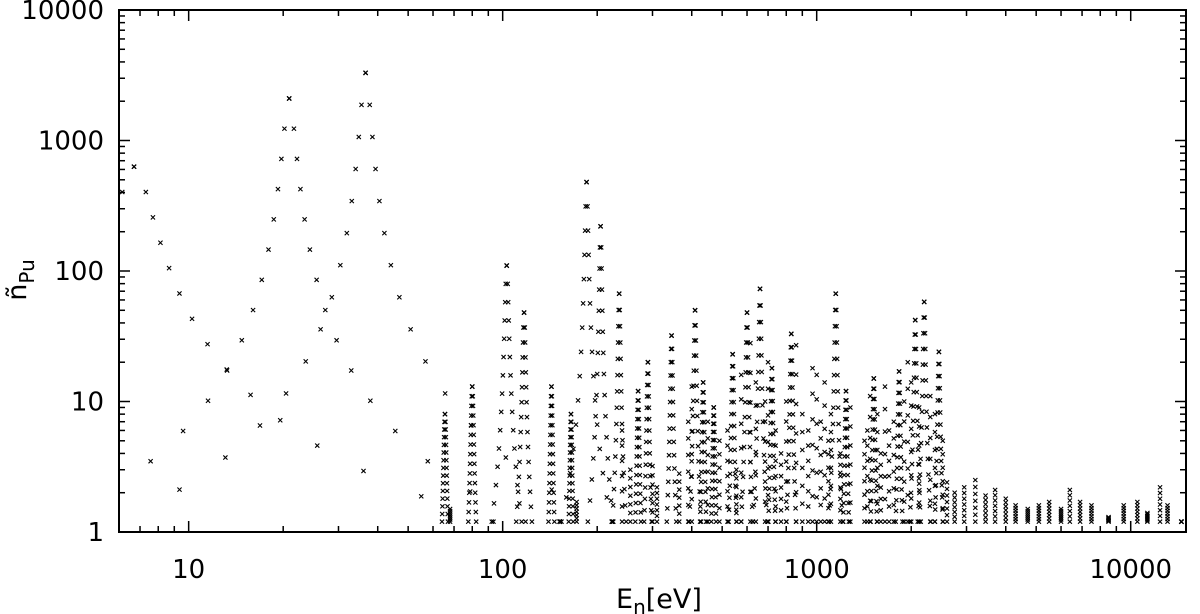  Describe the element at coordinates (659, 599) in the screenshot. I see `x-axis-label: En[eV]` at that location.